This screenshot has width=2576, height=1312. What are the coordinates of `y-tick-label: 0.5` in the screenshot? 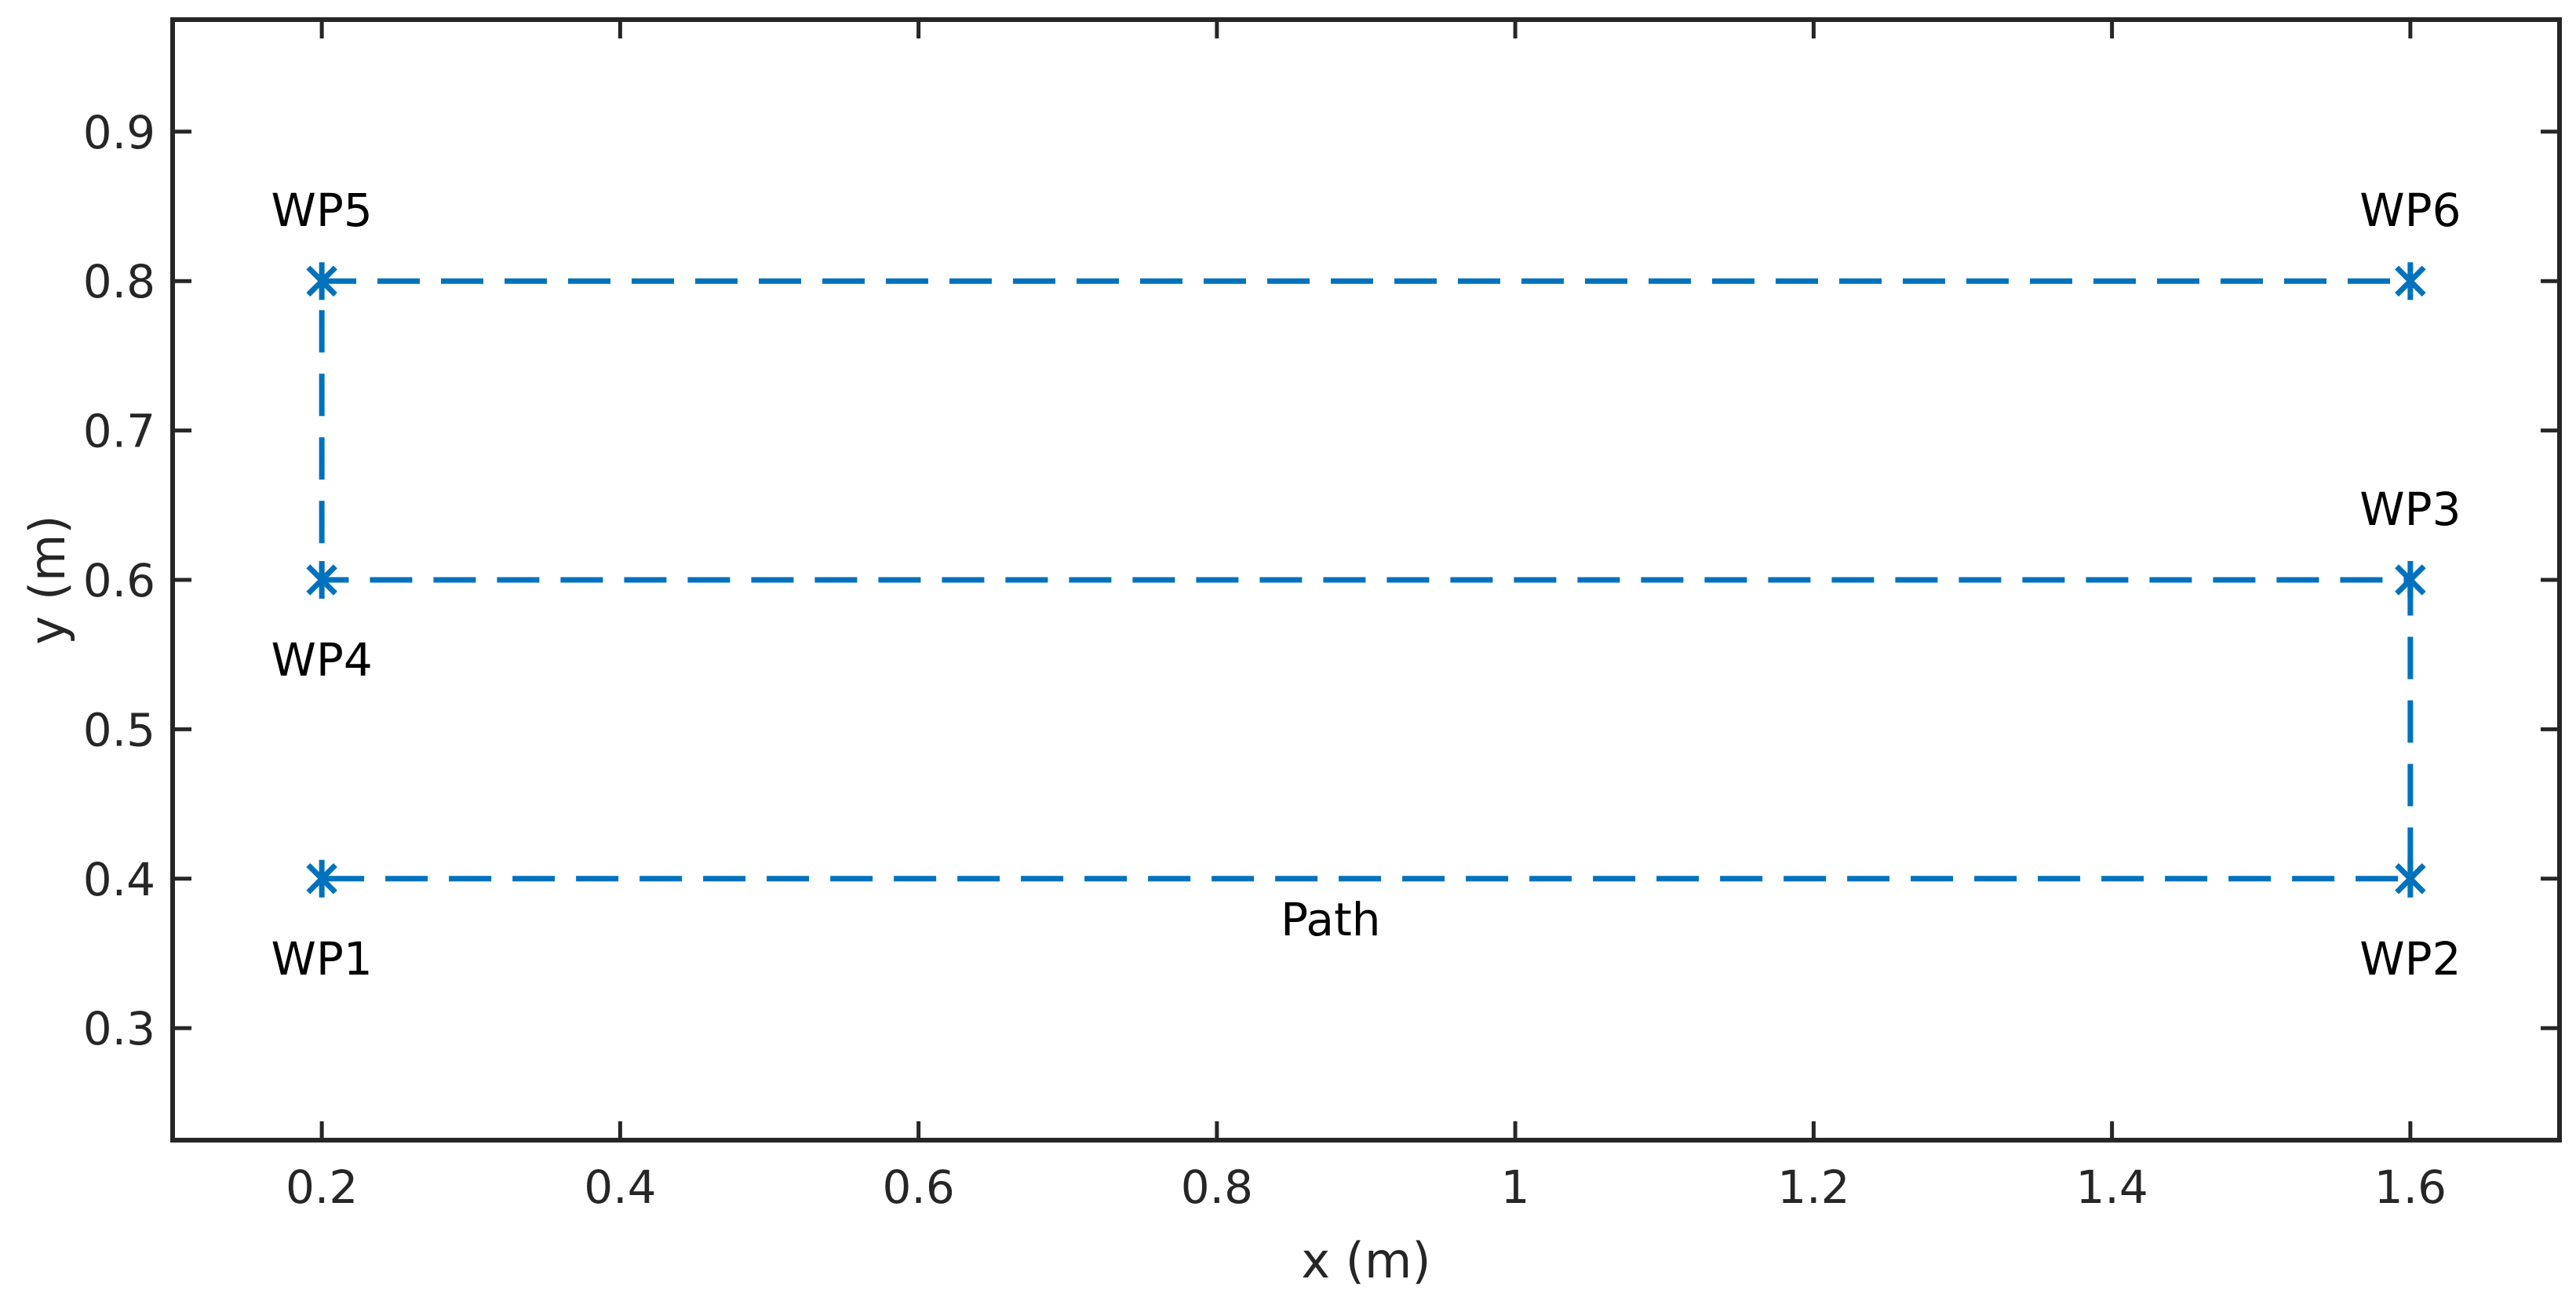 It's located at (119, 729).